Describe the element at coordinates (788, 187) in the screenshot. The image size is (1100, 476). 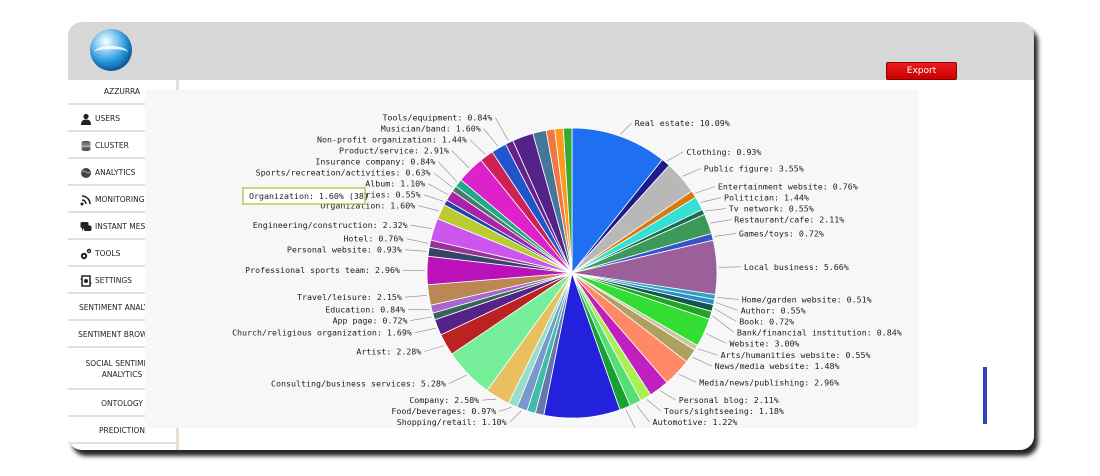
I see `pie-data-label: Entertainment website: 0.76%` at that location.